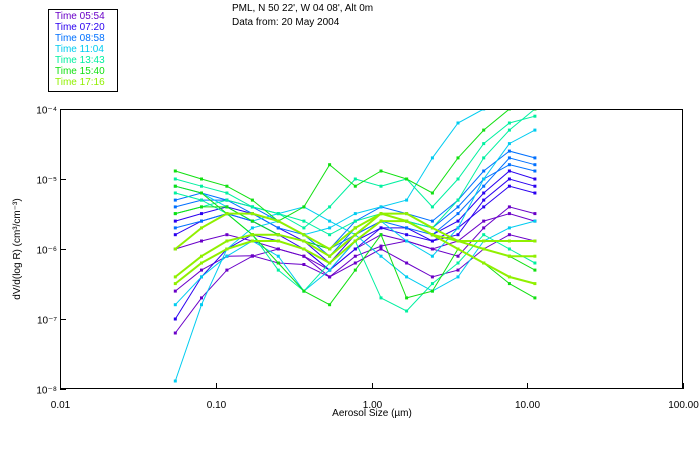 The height and width of the screenshot is (450, 700). Describe the element at coordinates (217, 405) in the screenshot. I see `x-tick-label: 0.10` at that location.